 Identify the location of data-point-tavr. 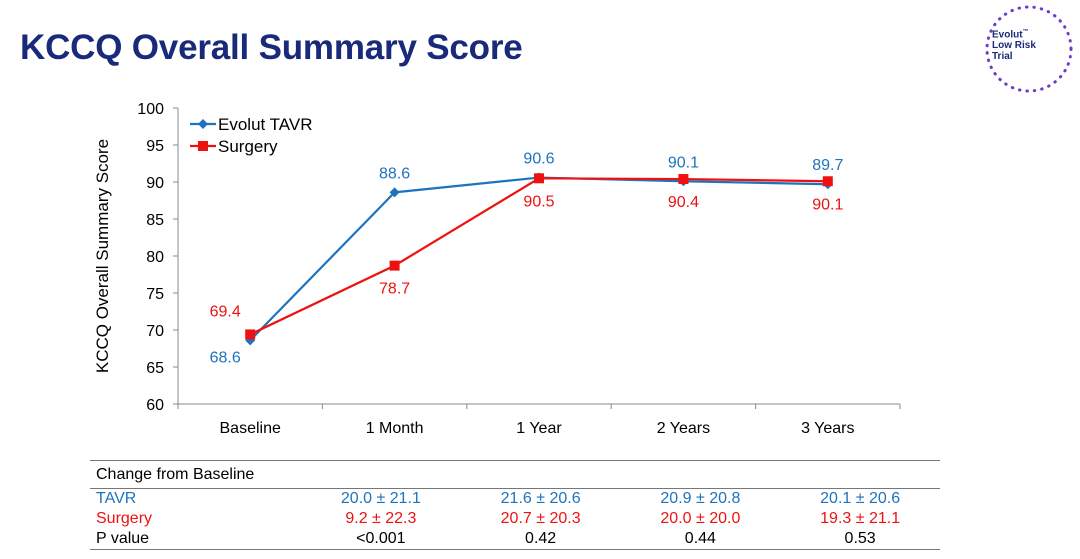
(394, 192).